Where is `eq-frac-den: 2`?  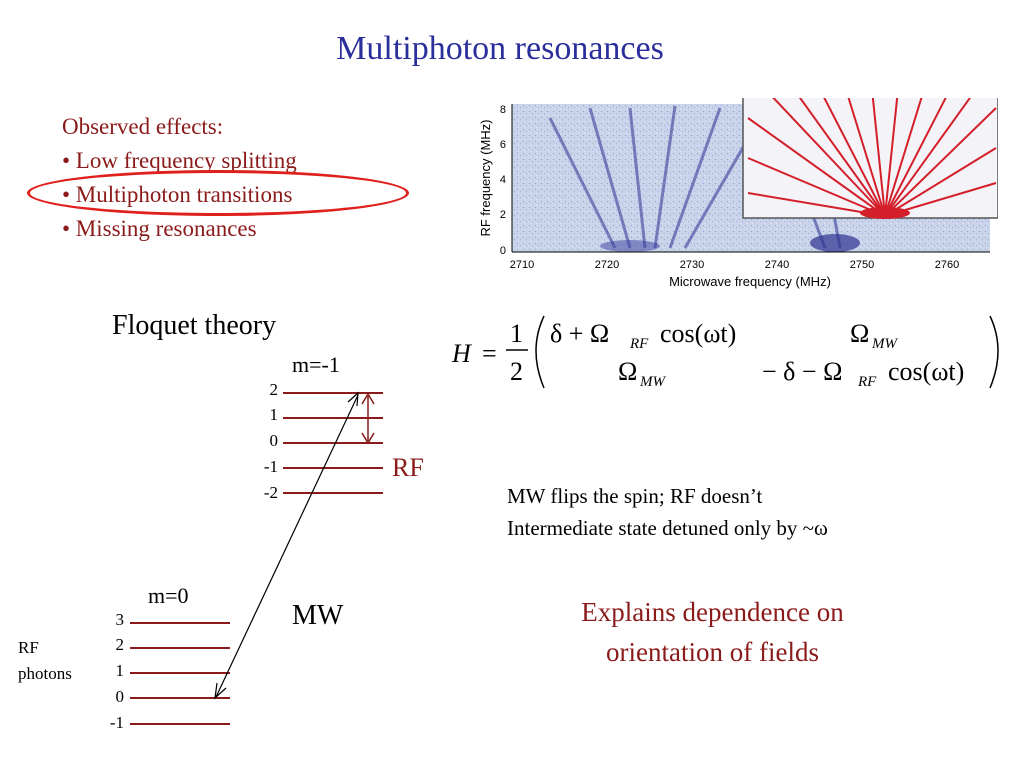
eq-frac-den: 2 is located at coordinates (516, 371).